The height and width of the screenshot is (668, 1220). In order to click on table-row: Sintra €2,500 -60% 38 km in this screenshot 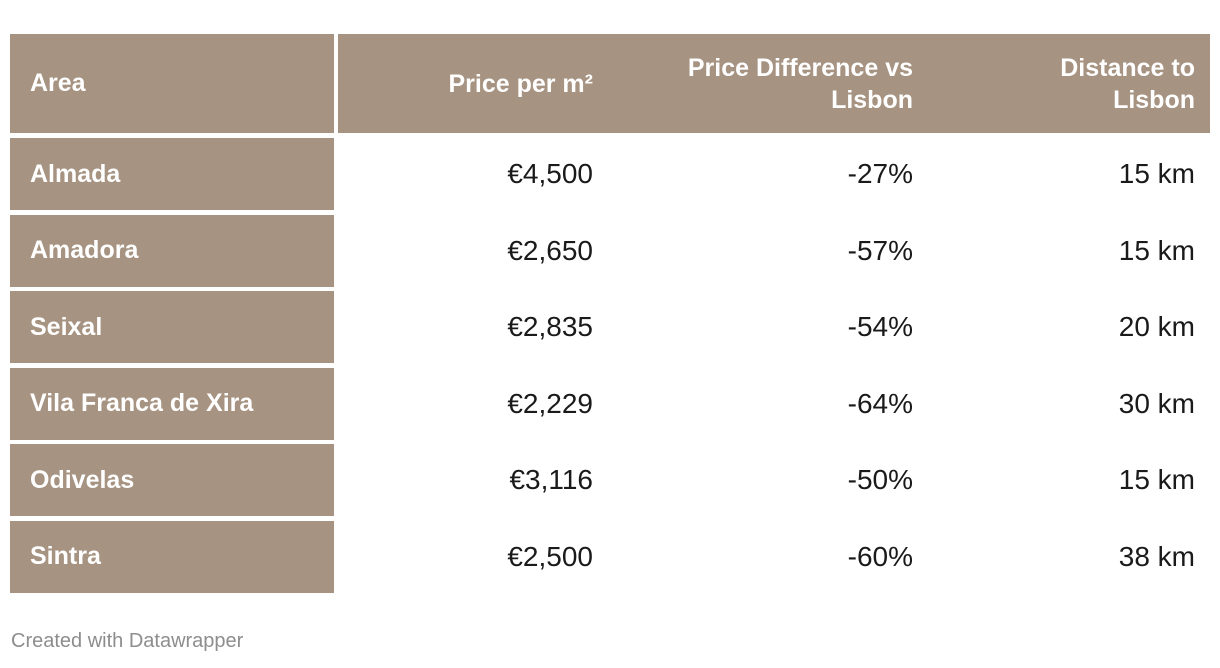, I will do `click(610, 556)`.